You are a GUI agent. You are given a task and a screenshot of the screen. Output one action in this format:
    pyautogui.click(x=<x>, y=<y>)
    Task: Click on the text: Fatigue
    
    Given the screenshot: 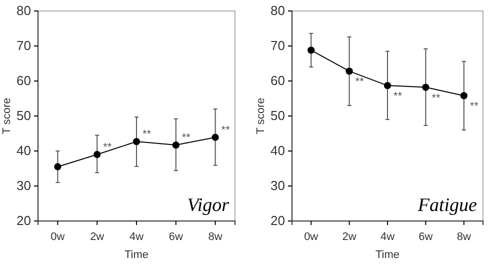 What is the action you would take?
    pyautogui.click(x=446, y=205)
    